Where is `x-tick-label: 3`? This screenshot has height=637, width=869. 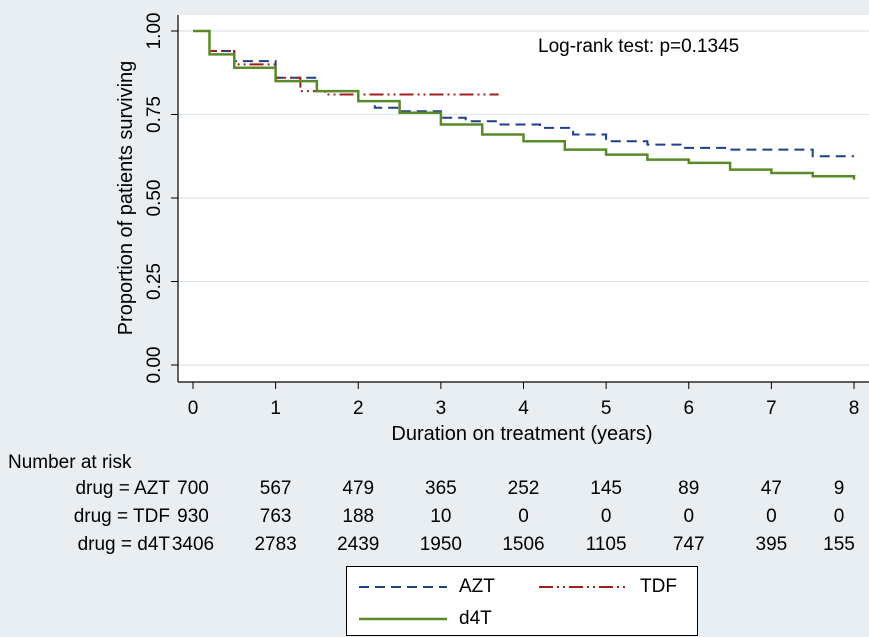 x-tick-label: 3 is located at coordinates (441, 408).